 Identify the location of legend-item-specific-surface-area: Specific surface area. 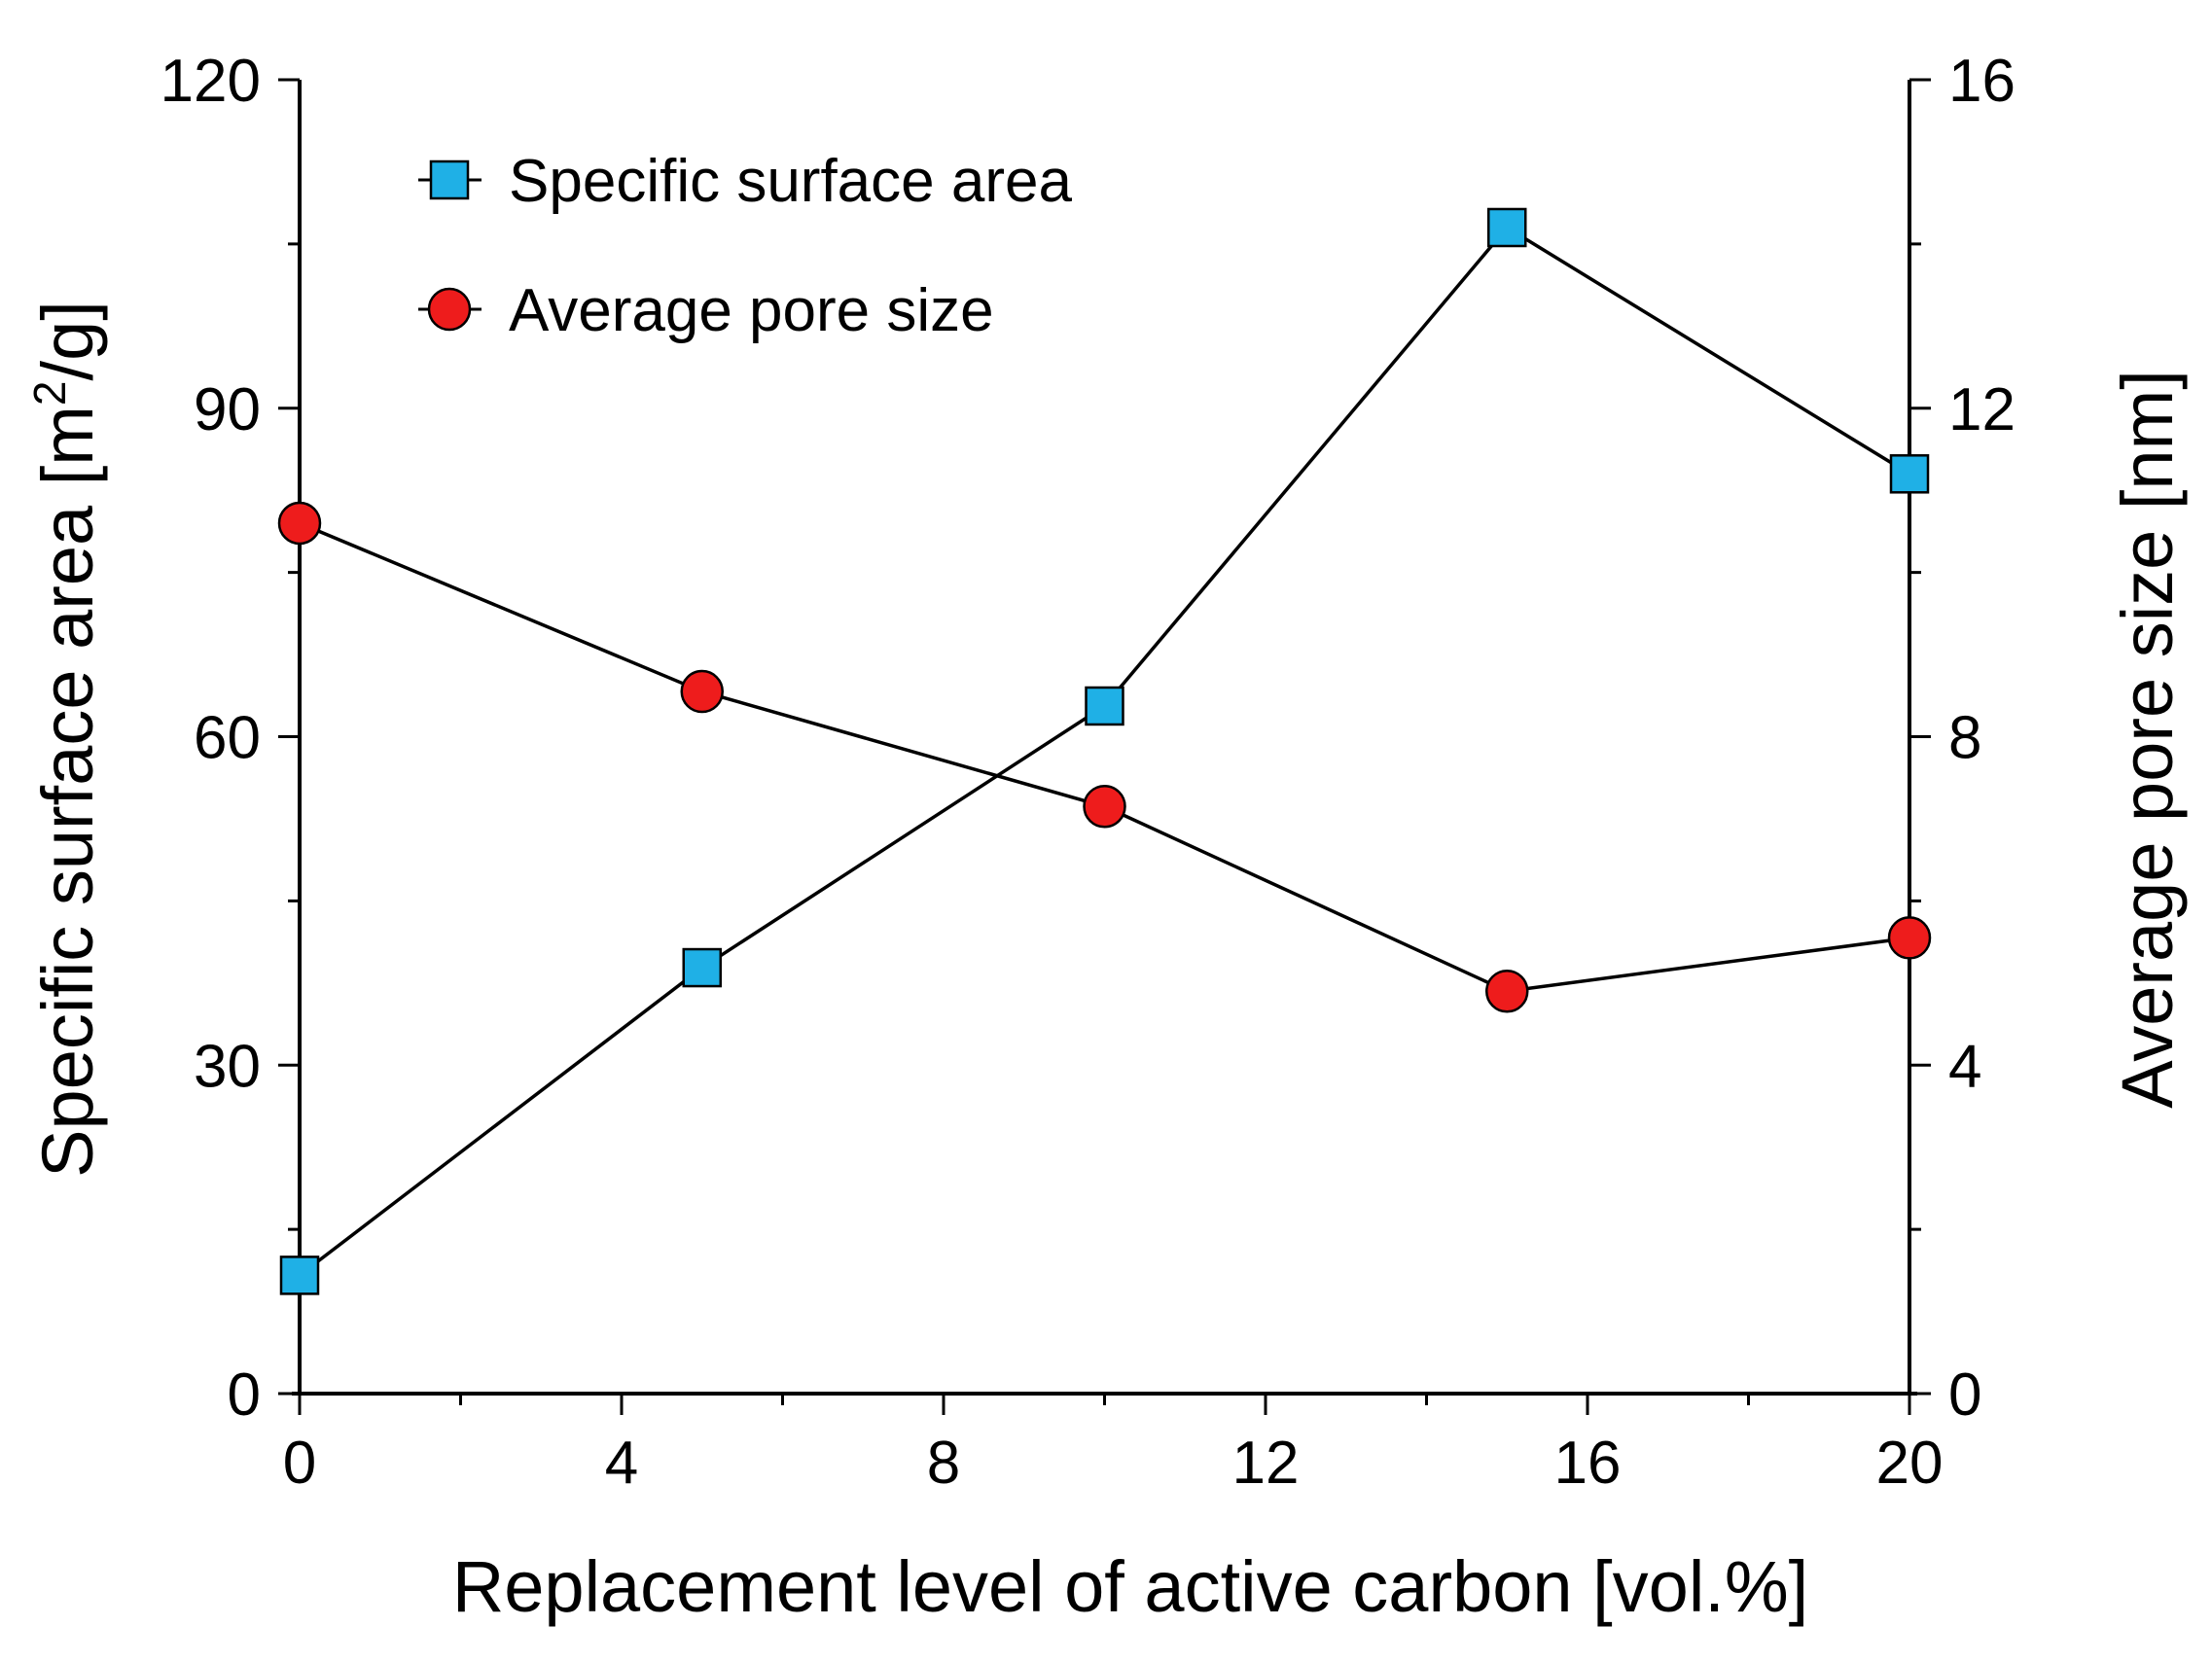
(745, 181).